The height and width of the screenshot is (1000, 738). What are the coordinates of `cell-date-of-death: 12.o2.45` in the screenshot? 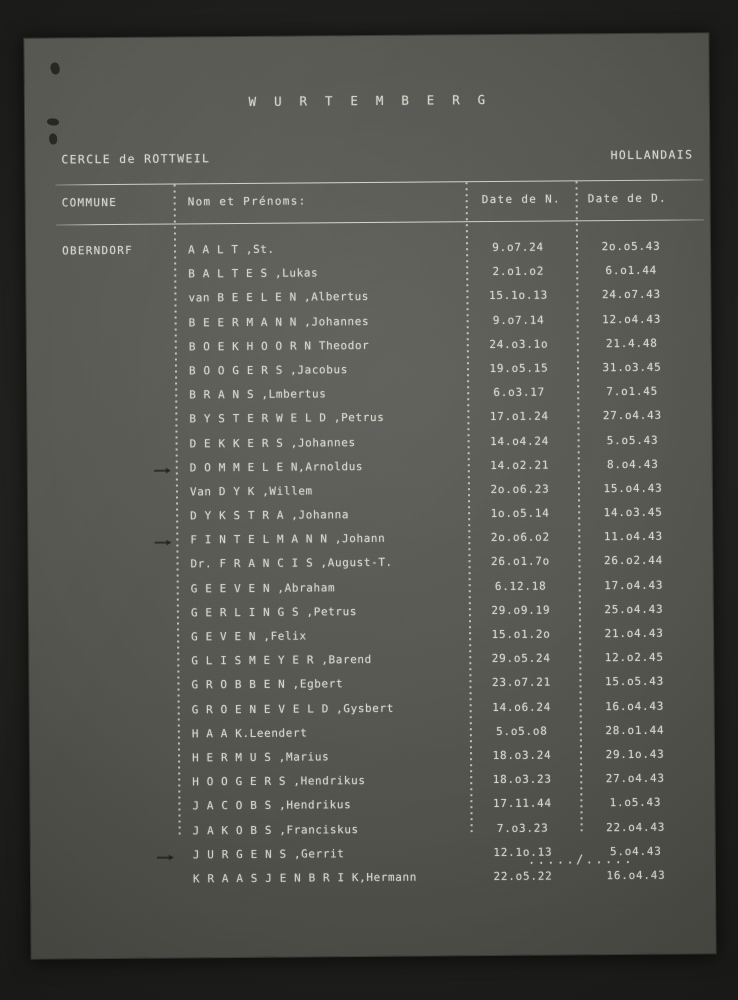 It's located at (634, 657).